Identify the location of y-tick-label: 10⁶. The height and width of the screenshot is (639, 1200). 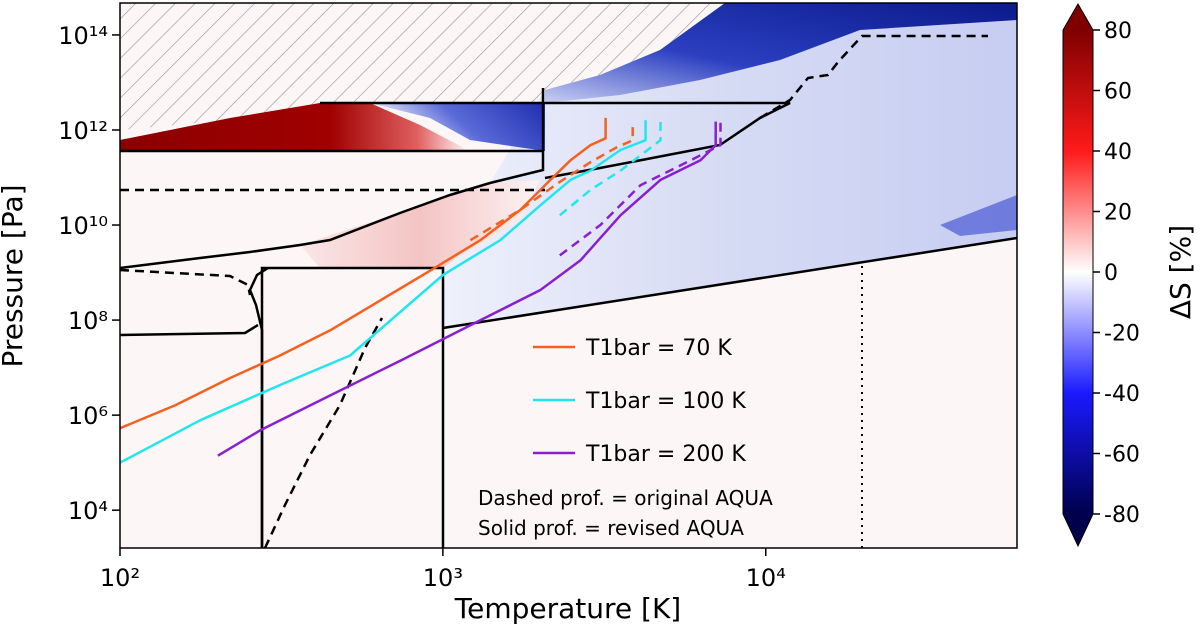
(88, 416).